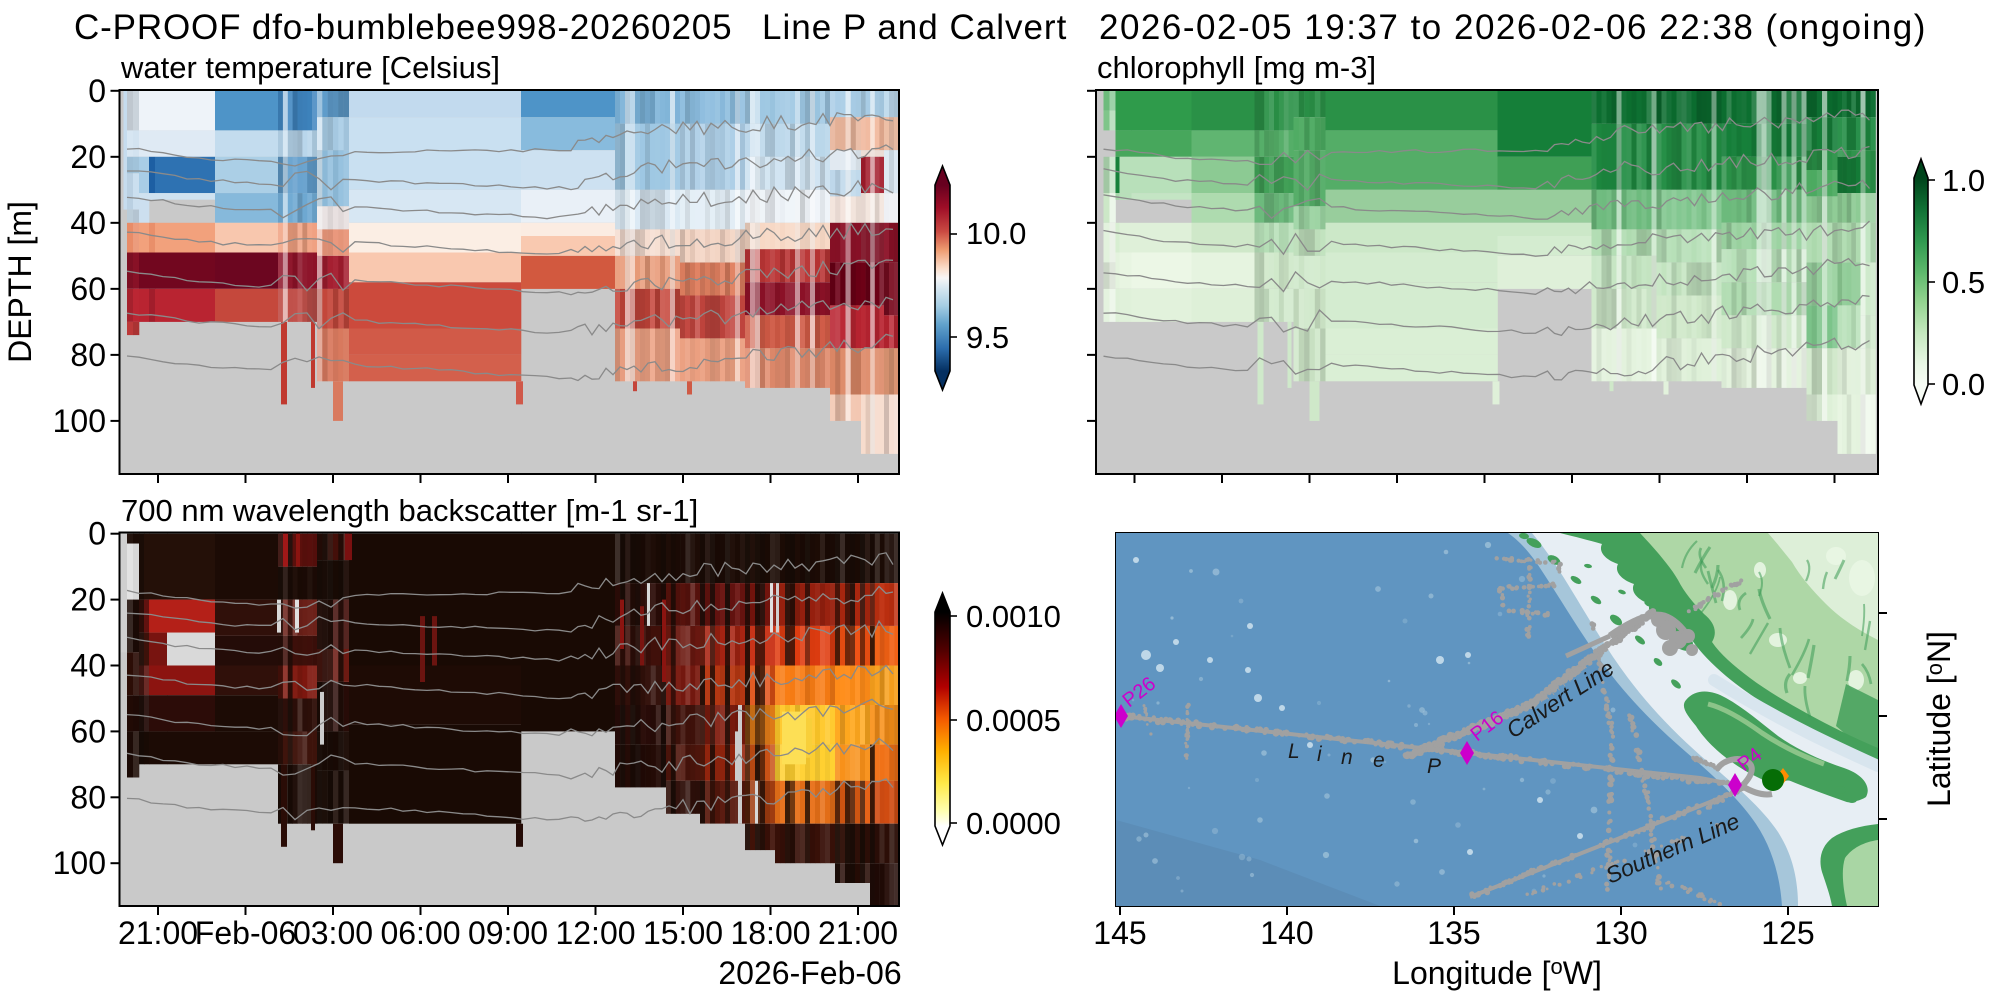  Describe the element at coordinates (914, 27) in the screenshot. I see `svg-text: Line P and Calvert` at that location.